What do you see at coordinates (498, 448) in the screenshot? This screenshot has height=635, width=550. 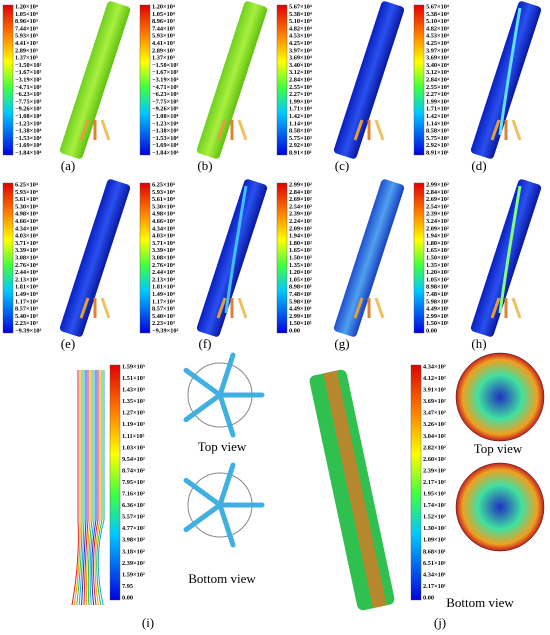 I see `view-label: Top view` at bounding box center [498, 448].